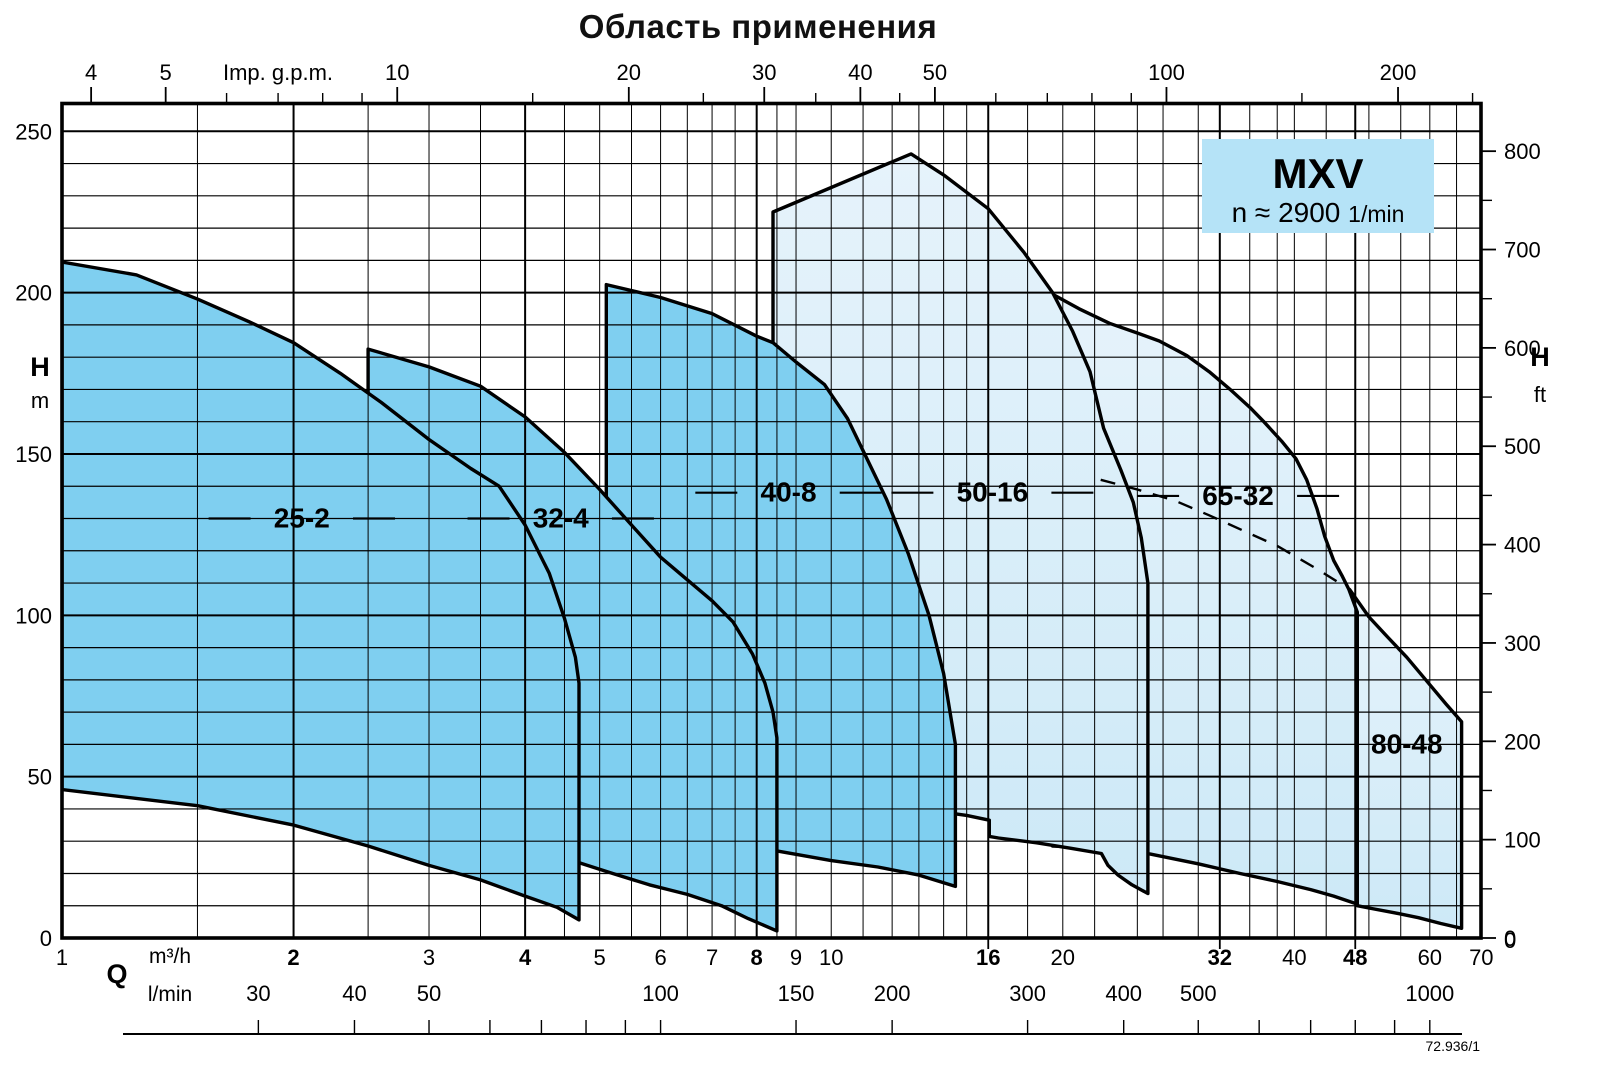 The image size is (1600, 1072). Describe the element at coordinates (1166, 72) in the screenshot. I see `tick-label-top: 100` at that location.